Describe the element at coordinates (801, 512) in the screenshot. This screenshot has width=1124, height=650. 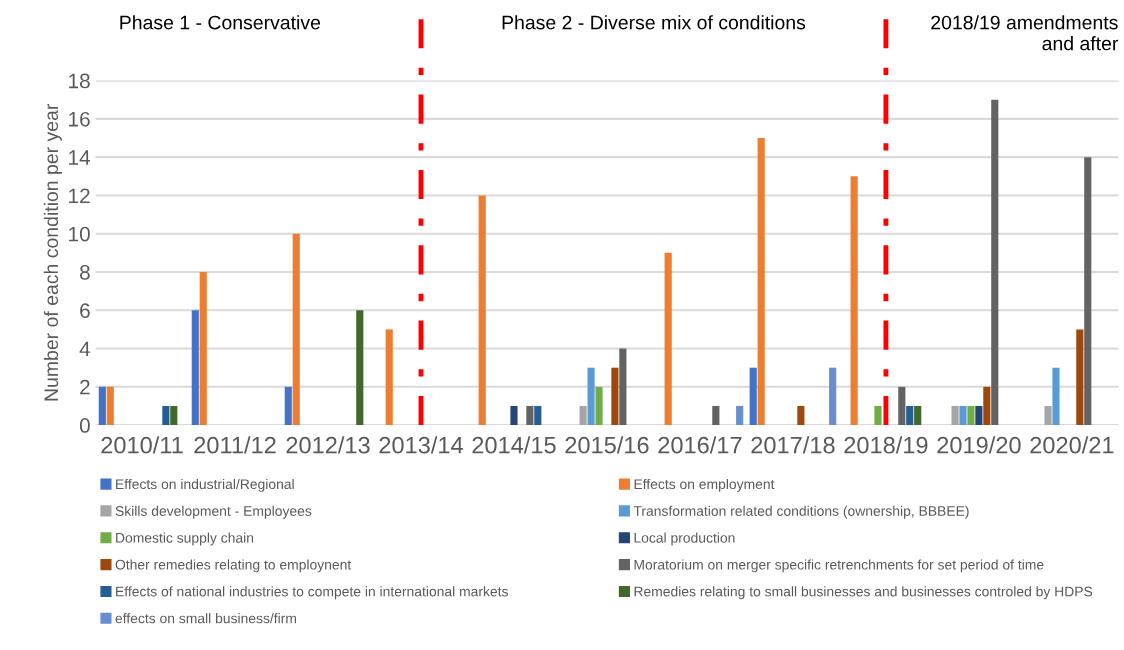
I see `legend-label: Transformation related conditions (ownership, BBBEE)` at that location.